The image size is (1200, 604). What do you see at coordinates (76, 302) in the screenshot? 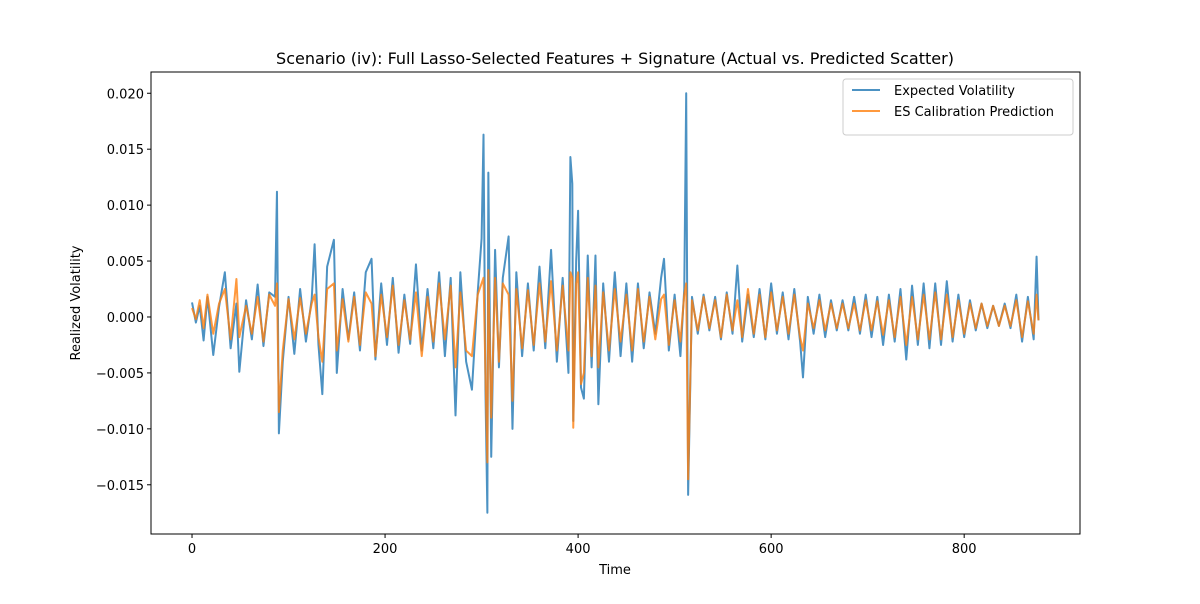
I see `y-axis-label: Realized Volatility` at bounding box center [76, 302].